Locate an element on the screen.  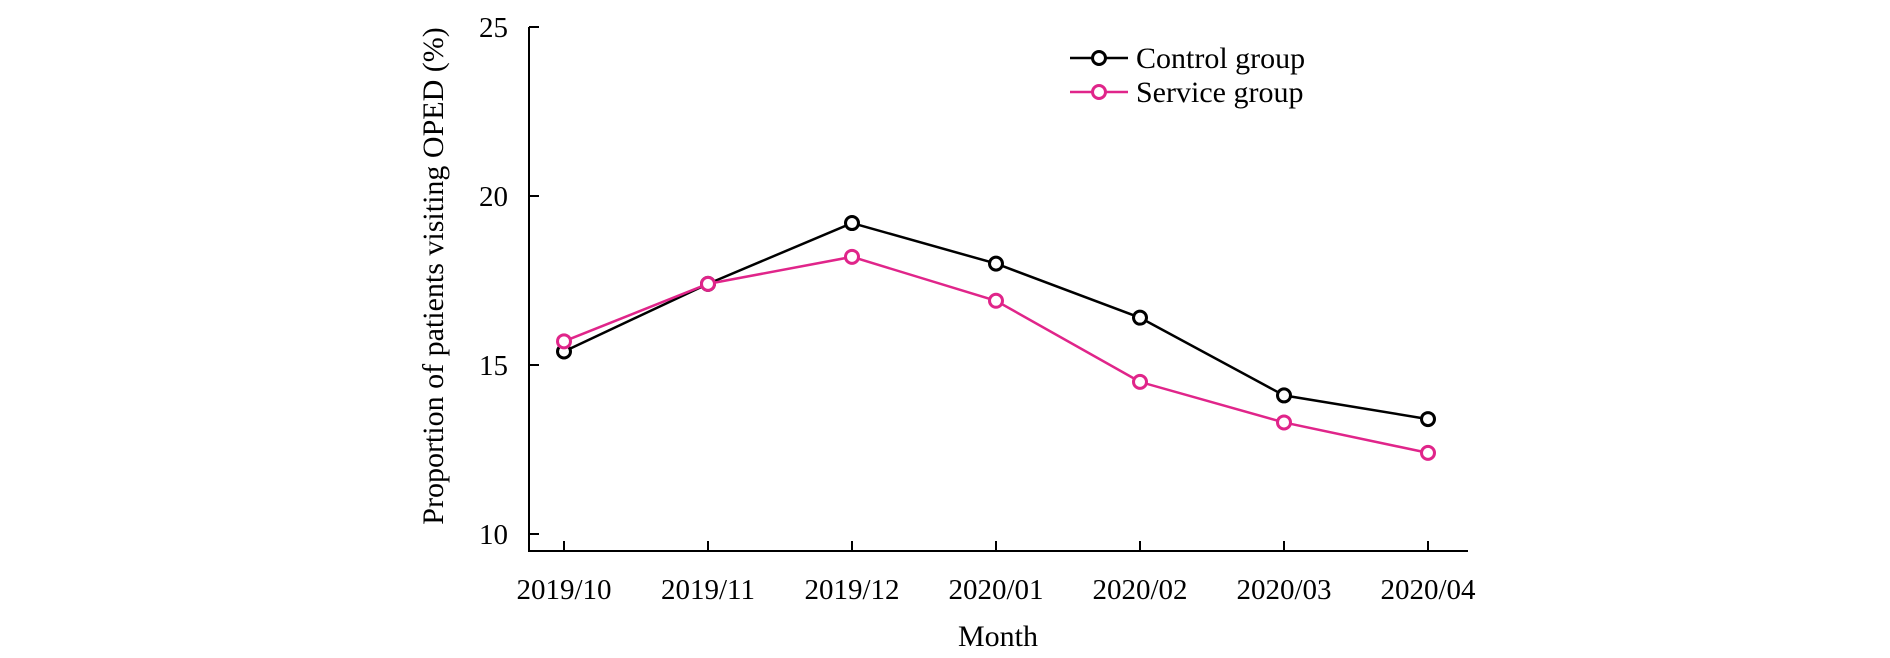
y-tick-label: 25 is located at coordinates (493, 28).